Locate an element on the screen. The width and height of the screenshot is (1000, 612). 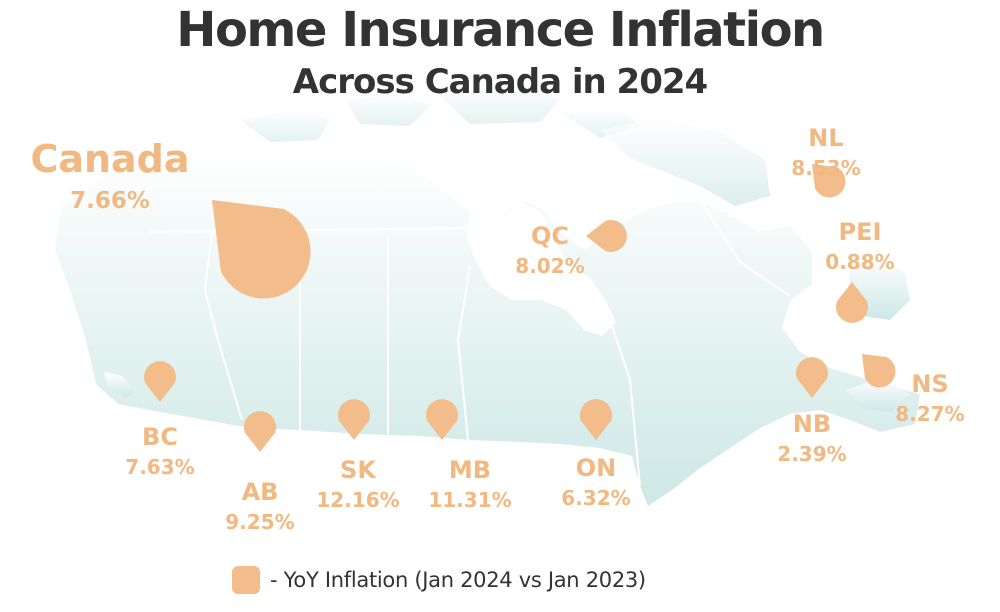
marker-nb-icon is located at coordinates (812, 377).